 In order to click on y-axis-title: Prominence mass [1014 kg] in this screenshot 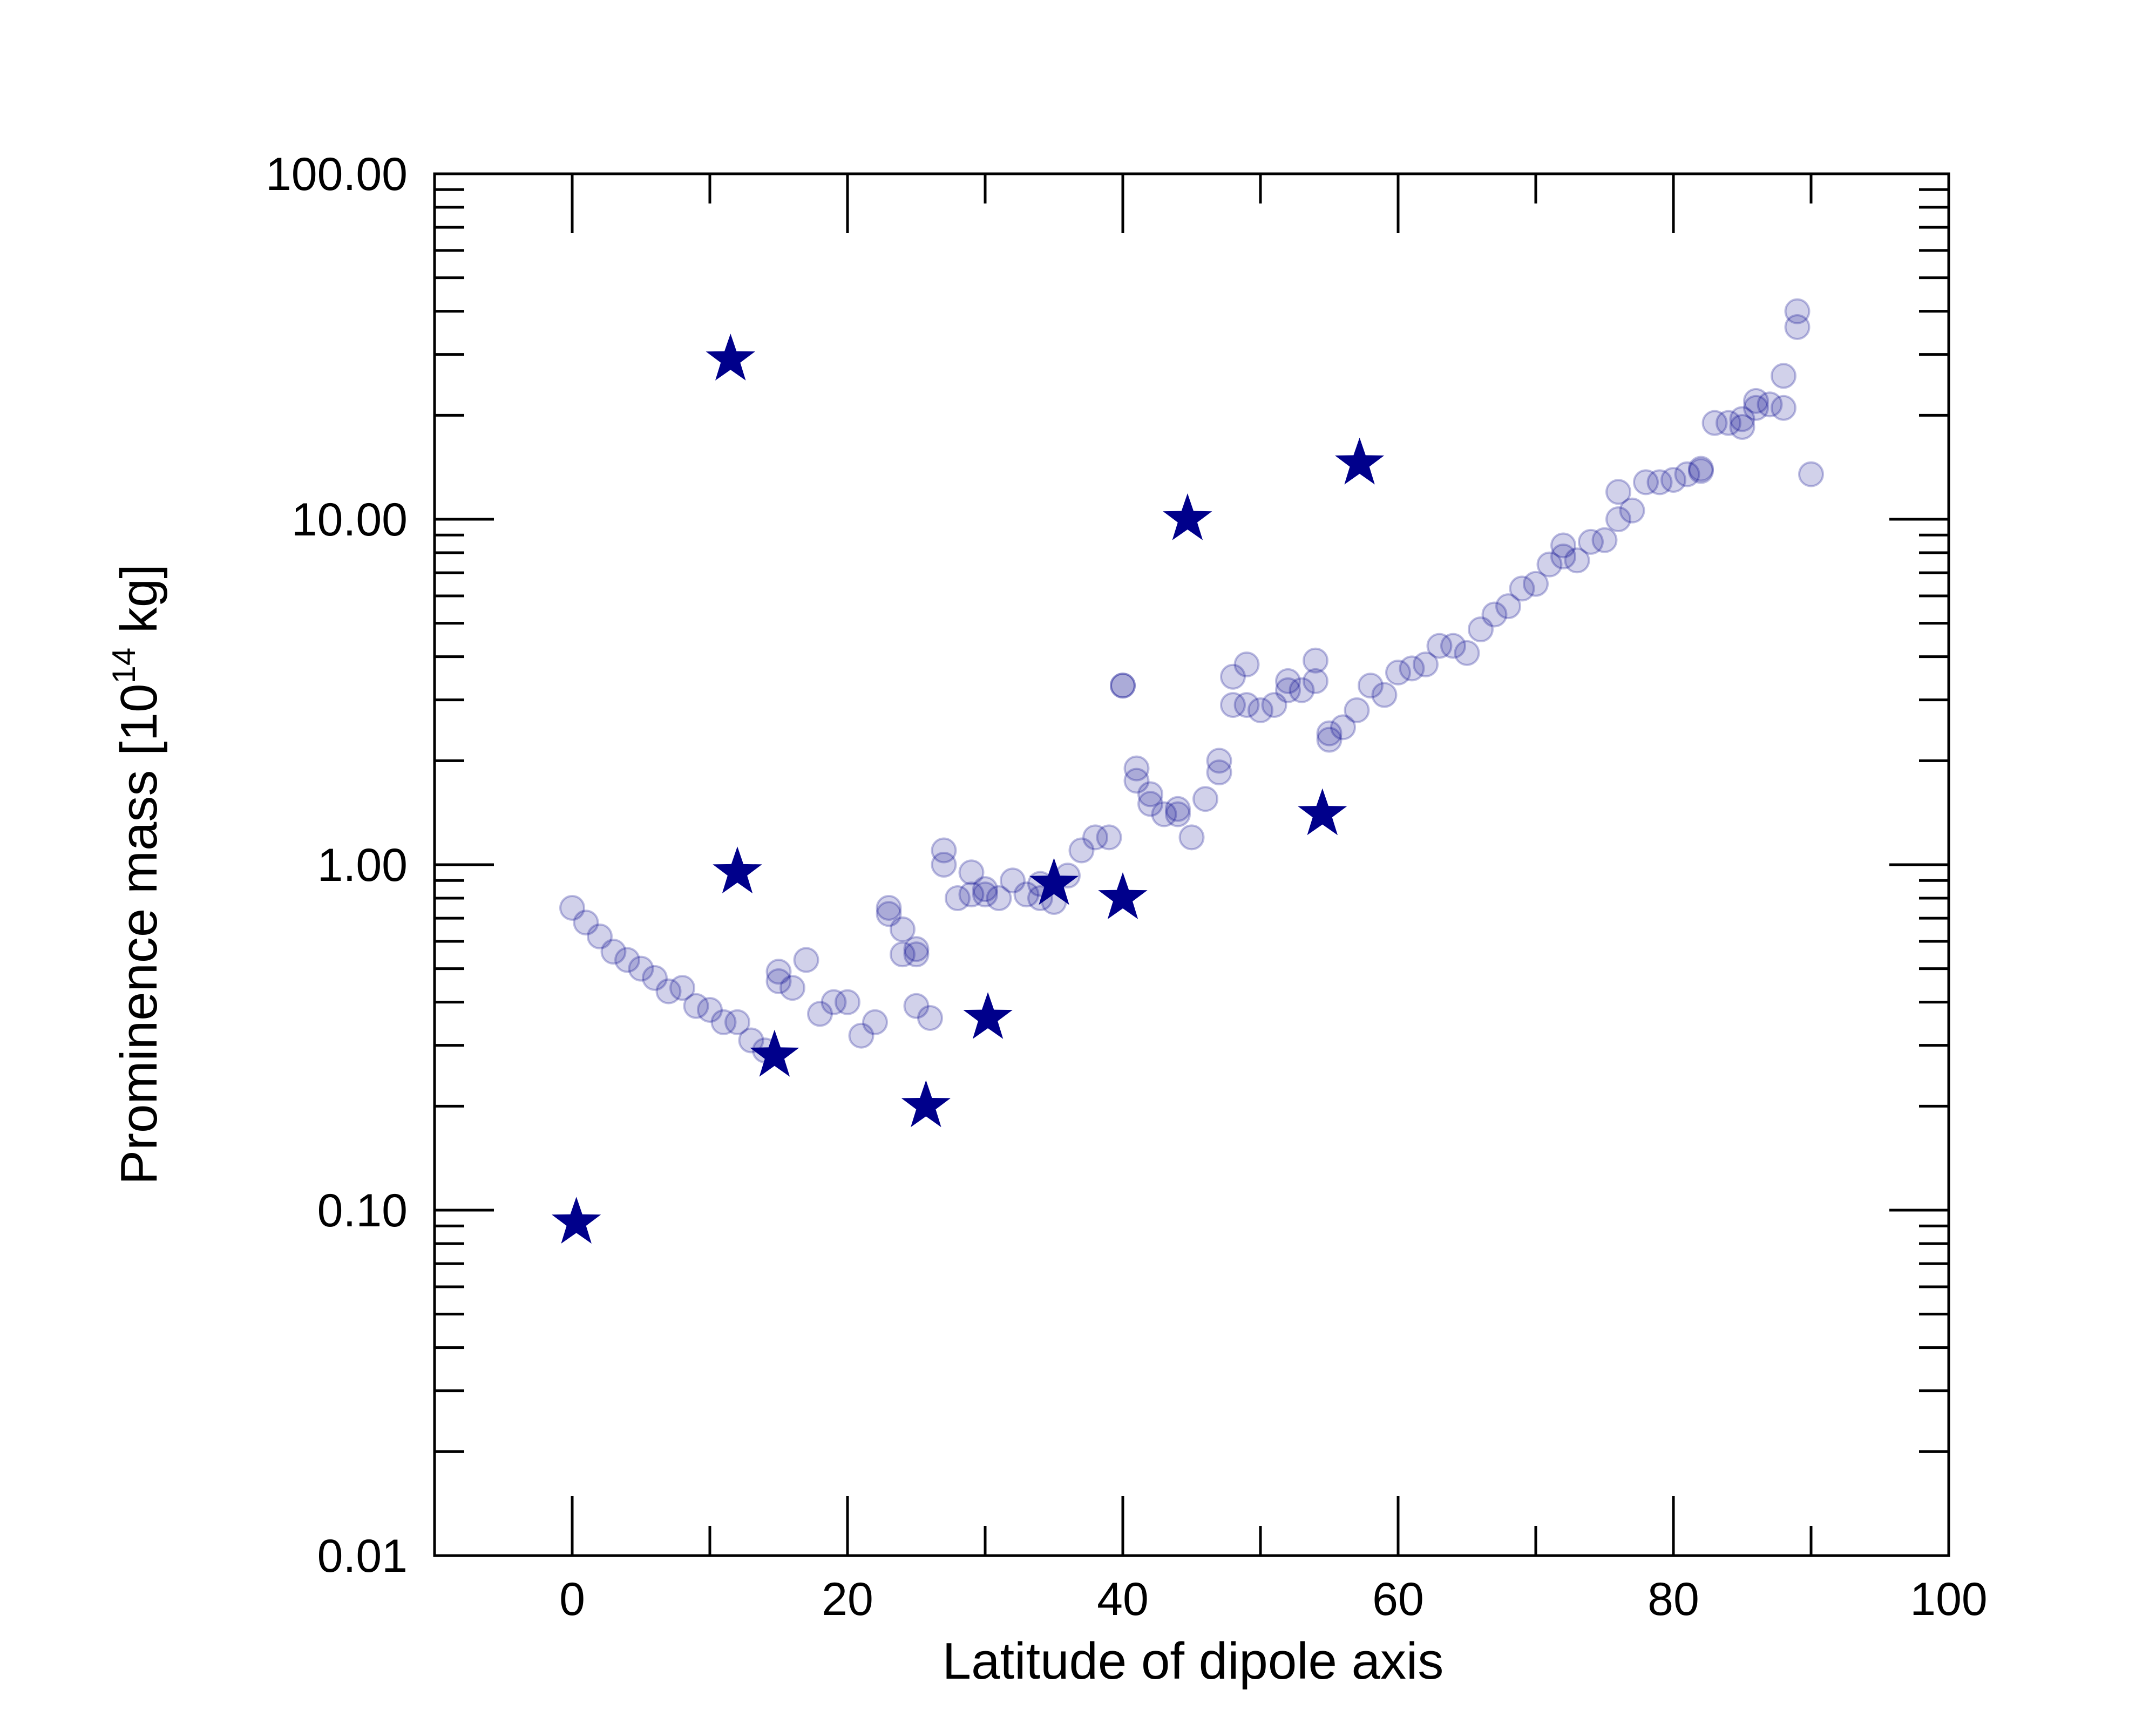, I will do `click(137, 874)`.